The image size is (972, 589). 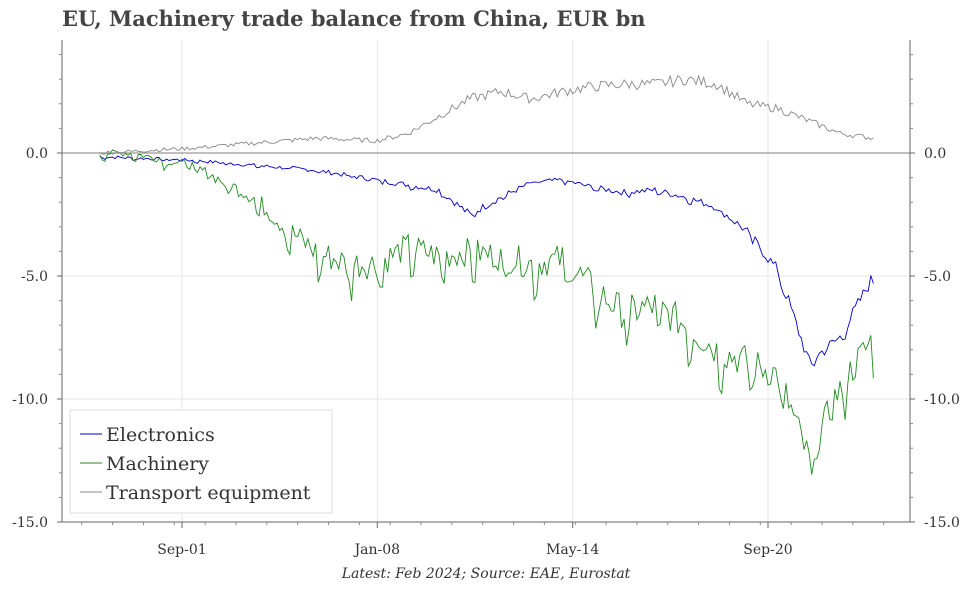 What do you see at coordinates (942, 523) in the screenshot?
I see `y-tick-label-right: -15.0` at bounding box center [942, 523].